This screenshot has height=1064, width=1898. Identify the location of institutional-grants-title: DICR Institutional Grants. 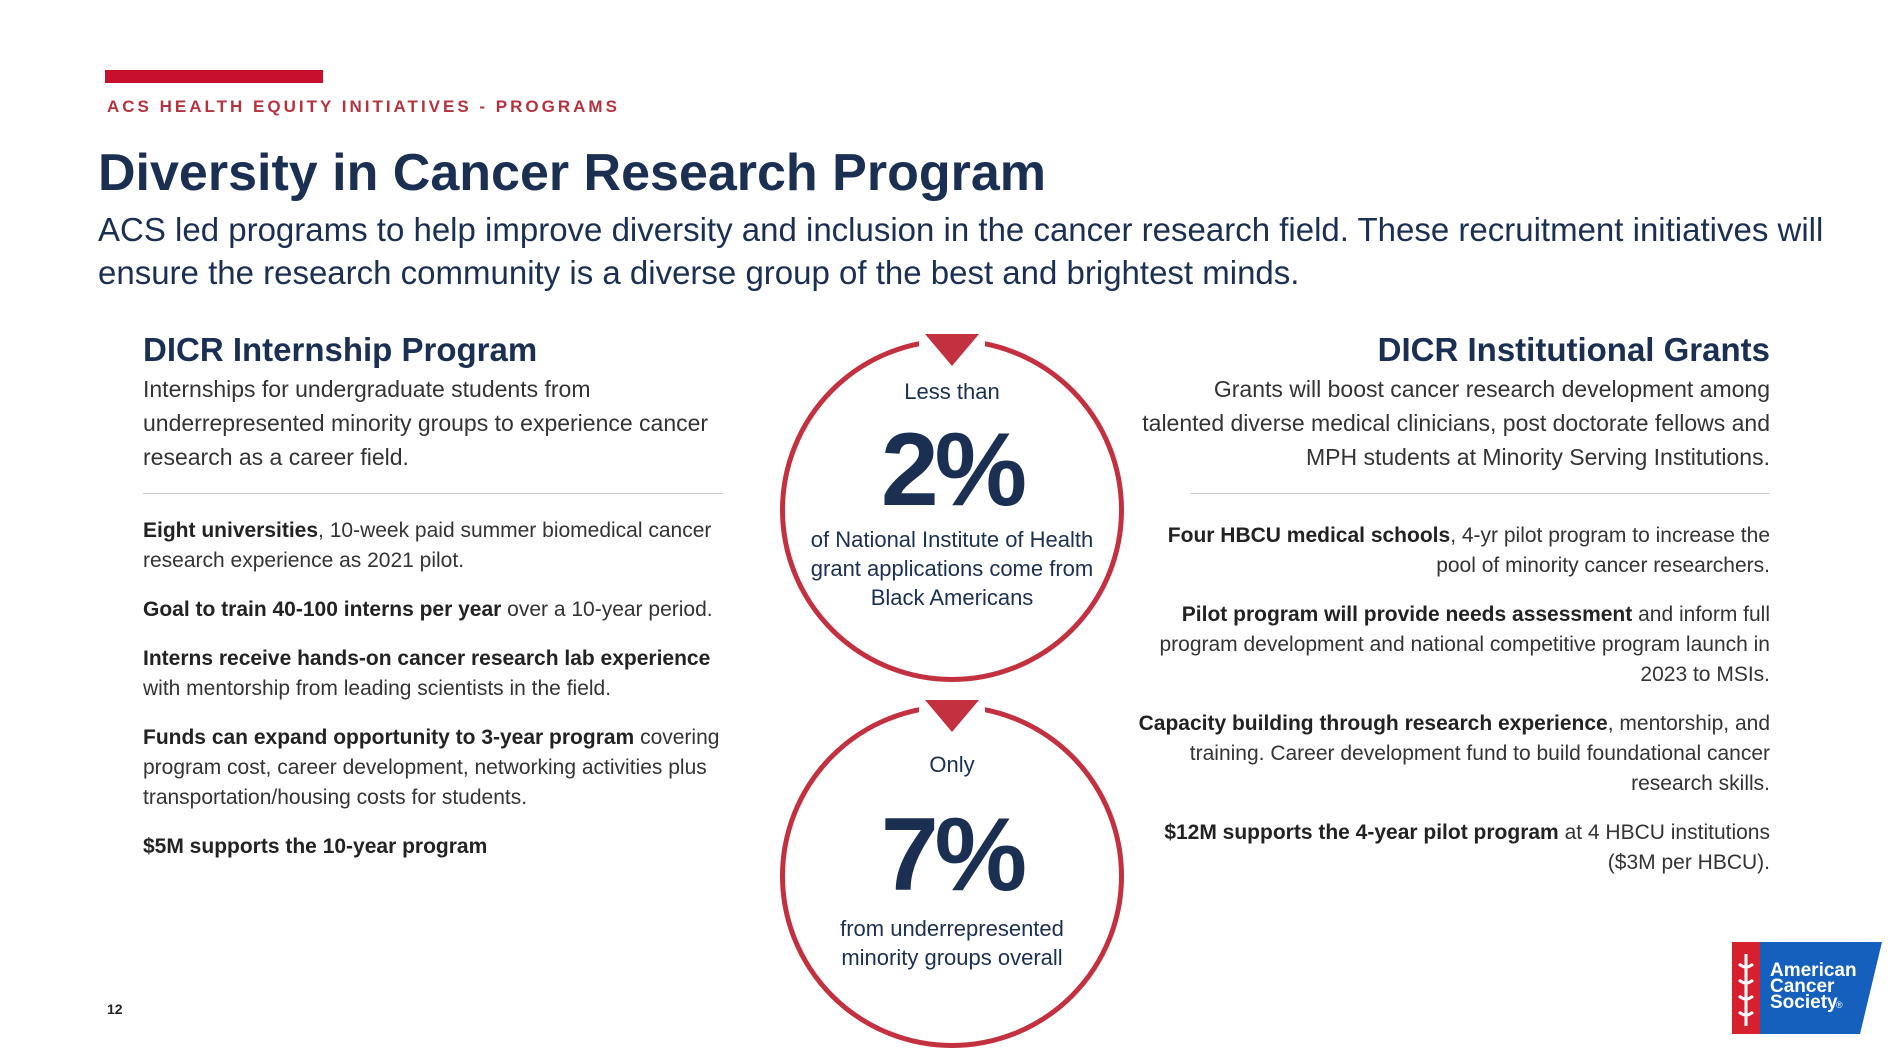
(1573, 349).